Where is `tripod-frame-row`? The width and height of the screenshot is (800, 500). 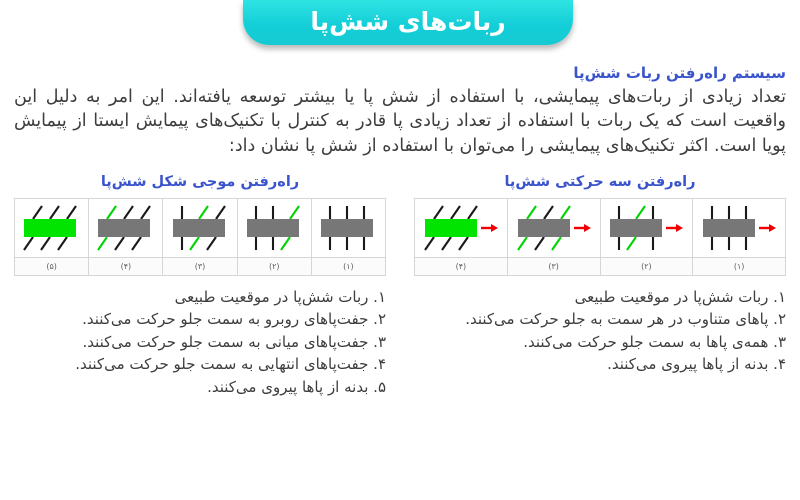 tripod-frame-row is located at coordinates (600, 227).